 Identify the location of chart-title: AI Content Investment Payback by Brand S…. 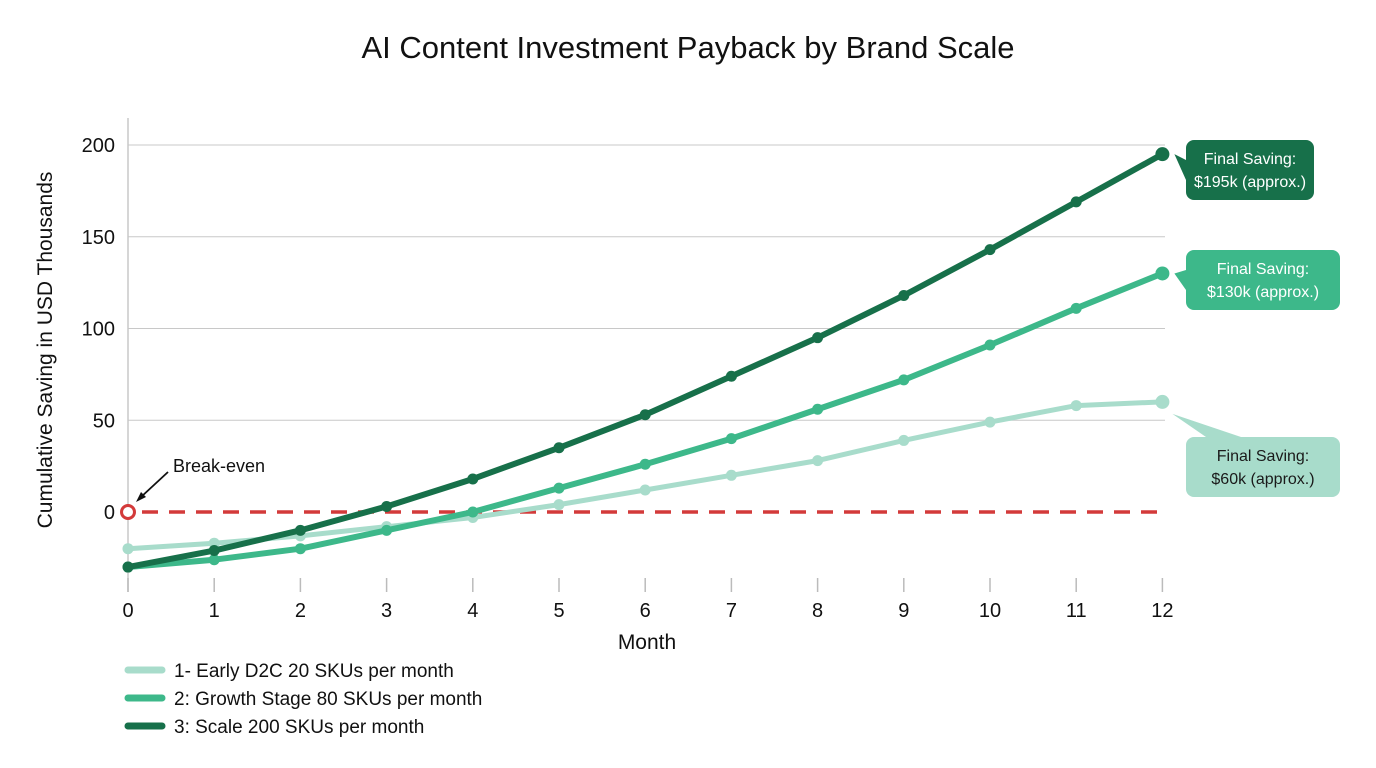
(687, 47).